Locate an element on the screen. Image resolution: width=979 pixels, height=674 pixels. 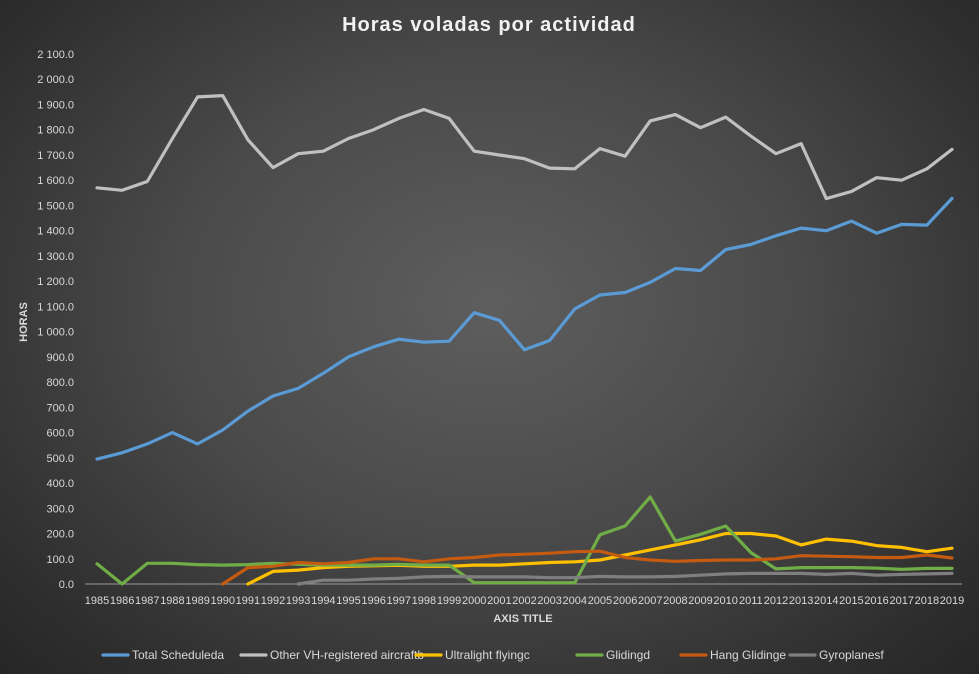
y-axis-title: HORAS is located at coordinates (24, 322).